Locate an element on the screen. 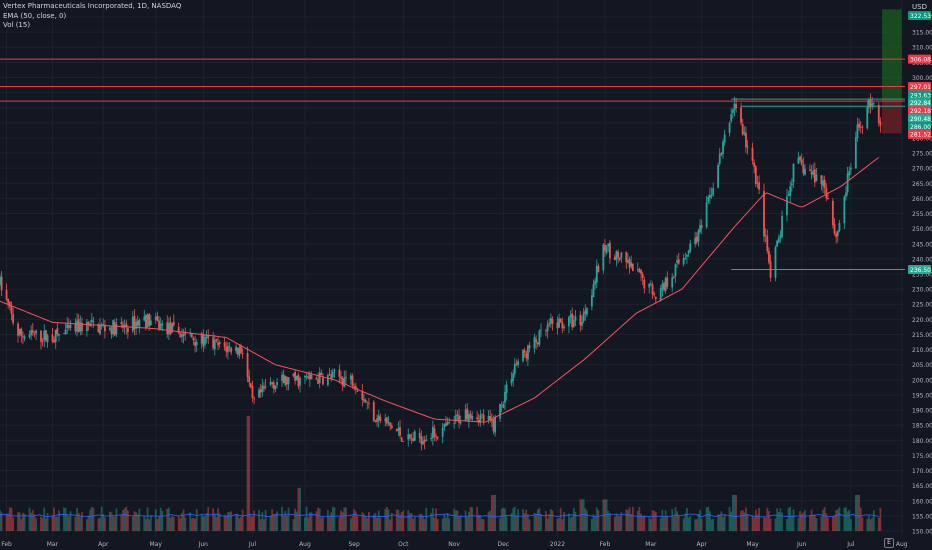 The width and height of the screenshot is (932, 550). price-label: 297.01 is located at coordinates (920, 87).